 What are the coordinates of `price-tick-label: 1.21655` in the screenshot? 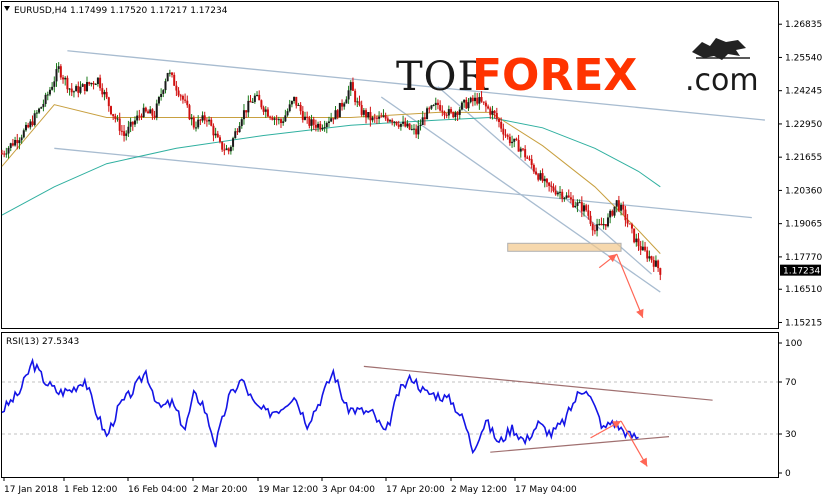 It's located at (803, 158).